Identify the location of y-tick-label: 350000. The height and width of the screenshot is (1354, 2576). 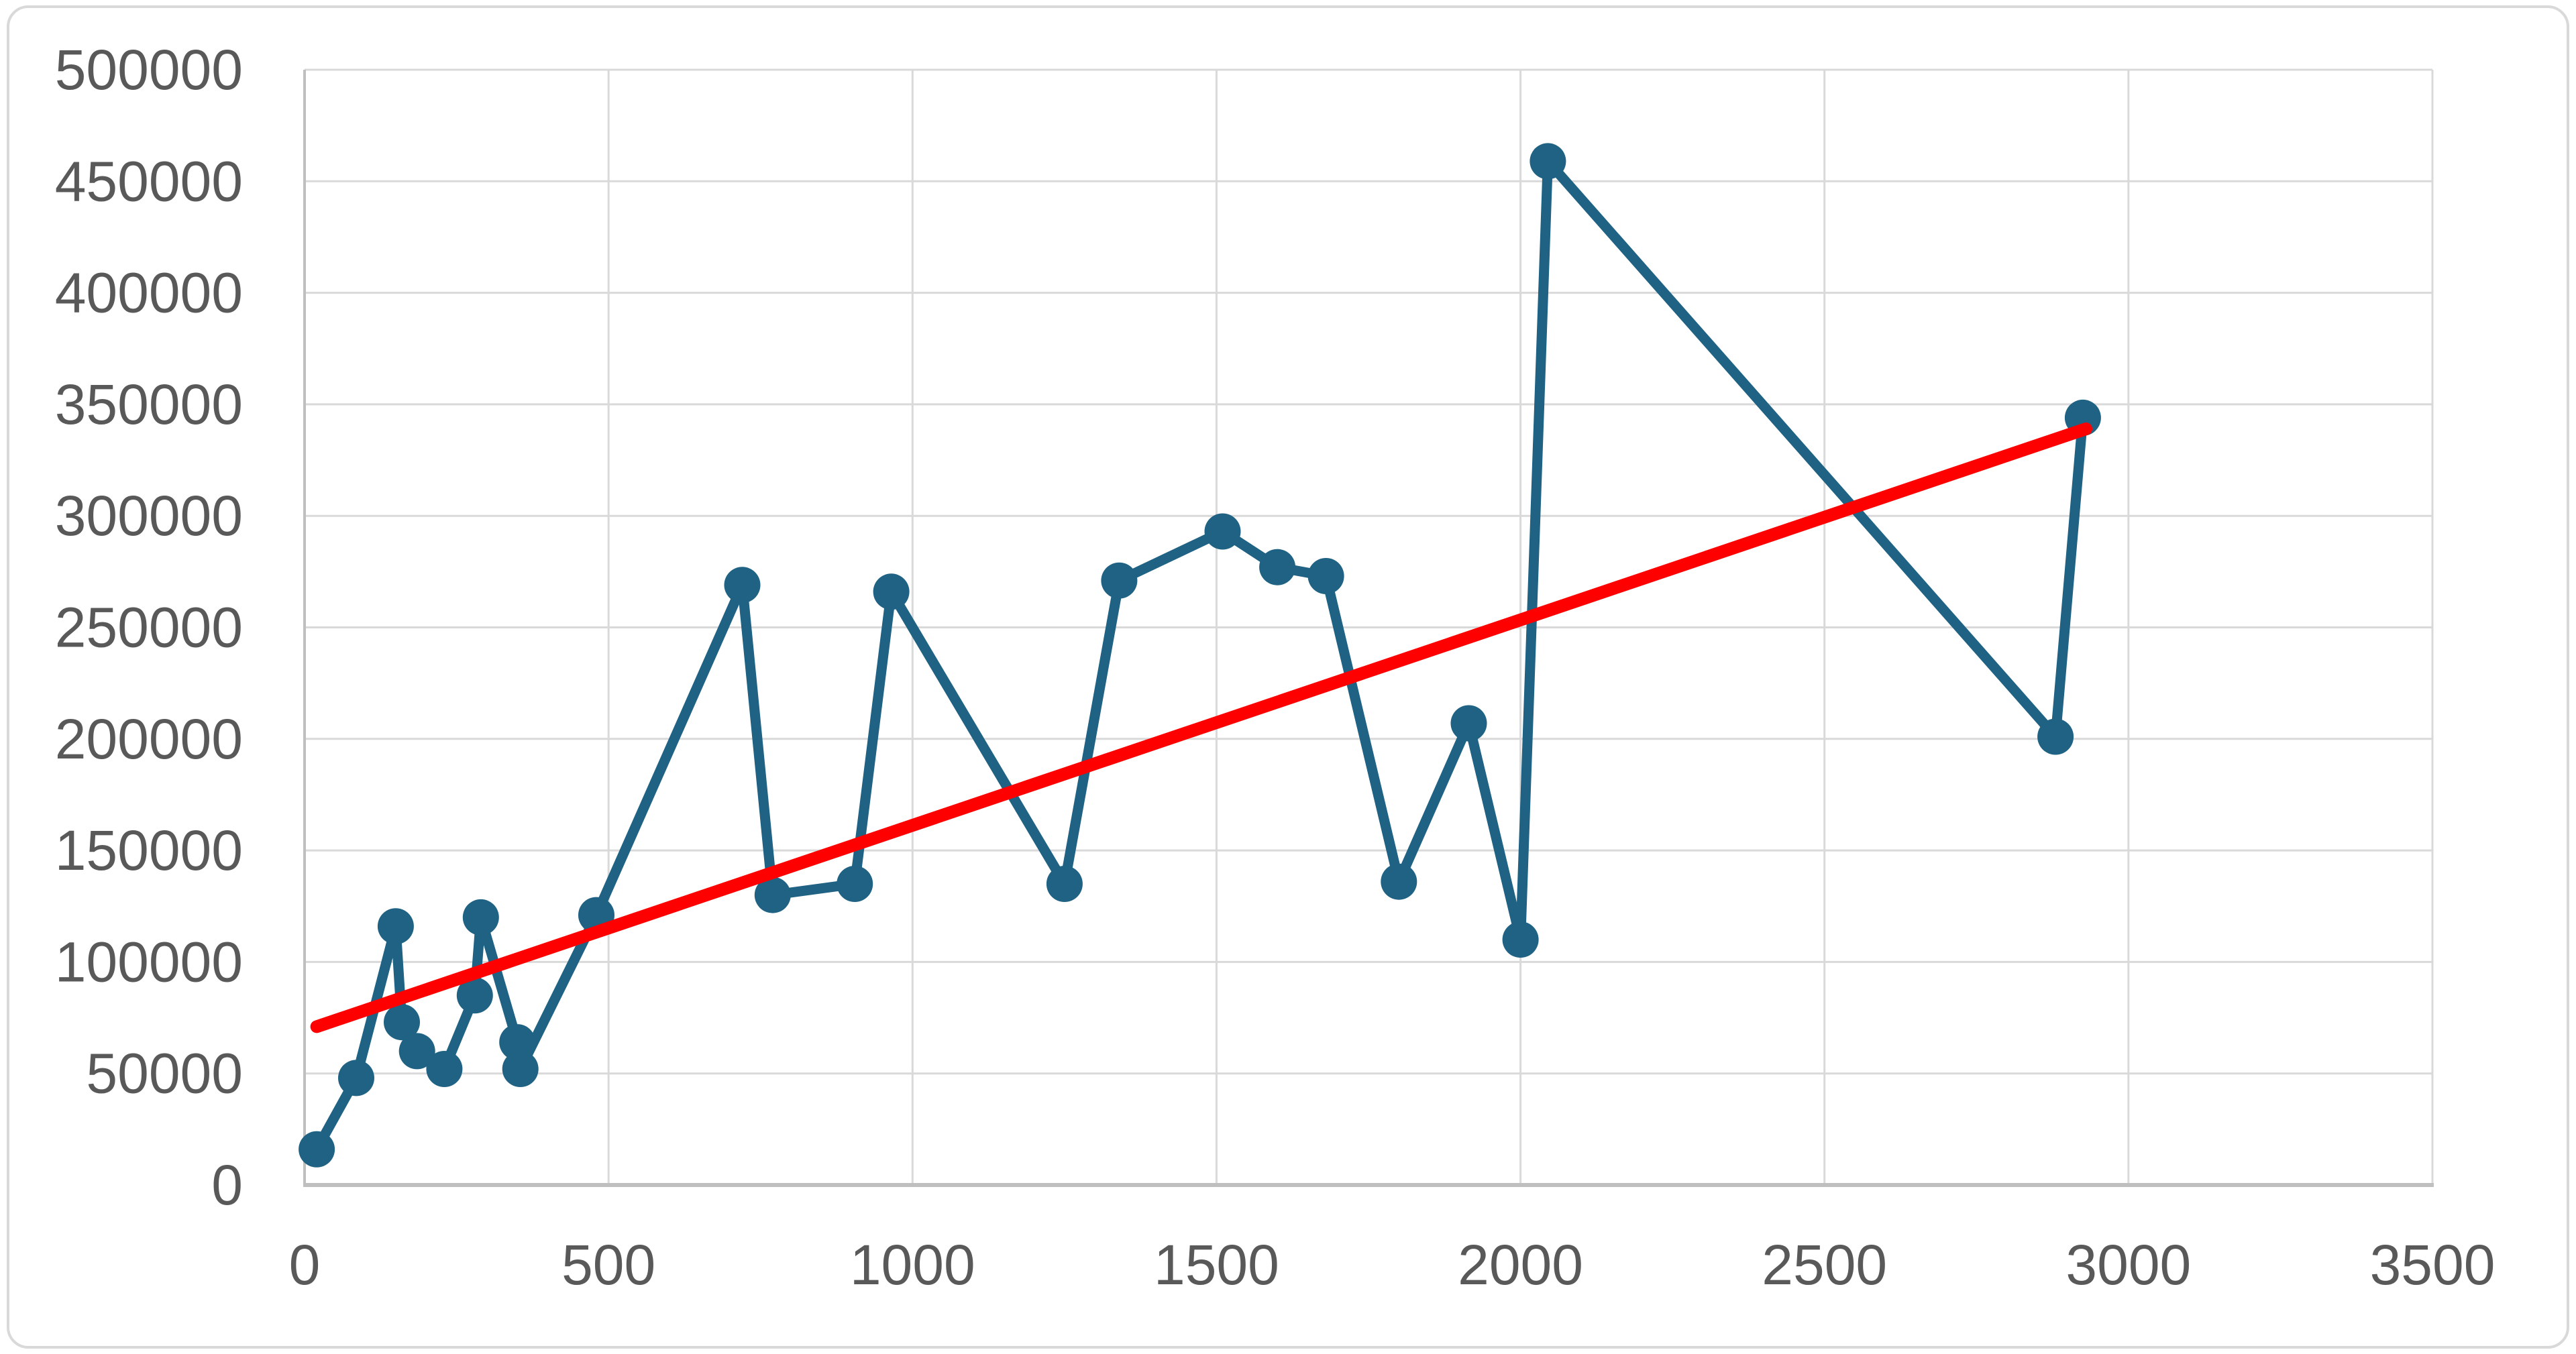
(149, 404).